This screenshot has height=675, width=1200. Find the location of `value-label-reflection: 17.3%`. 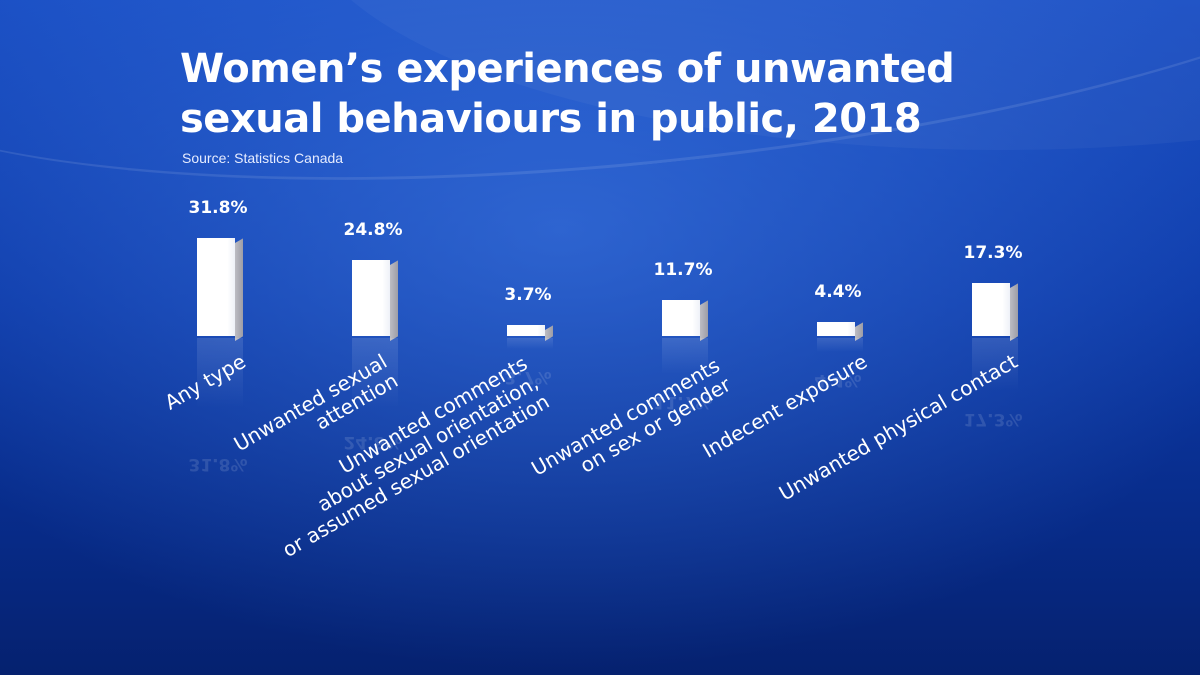

value-label-reflection: 17.3% is located at coordinates (993, 419).